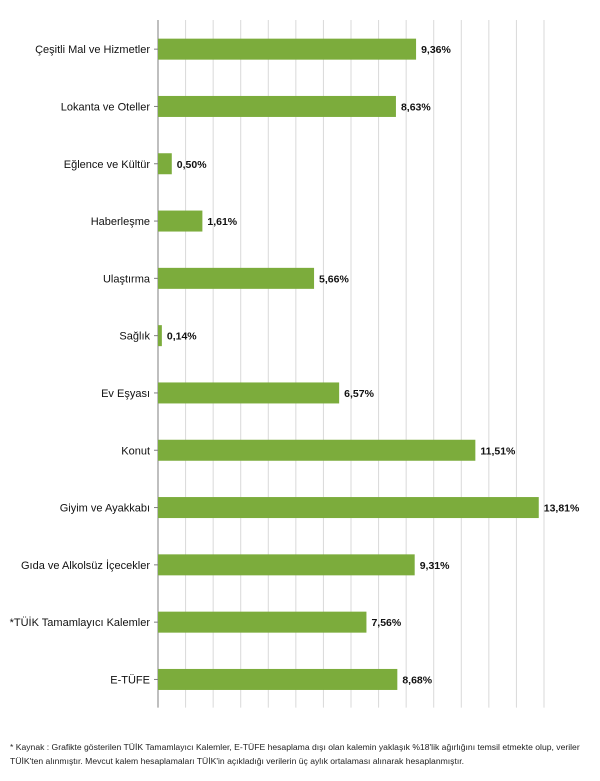  Describe the element at coordinates (130, 680) in the screenshot. I see `category-label: E-TÜFE` at that location.